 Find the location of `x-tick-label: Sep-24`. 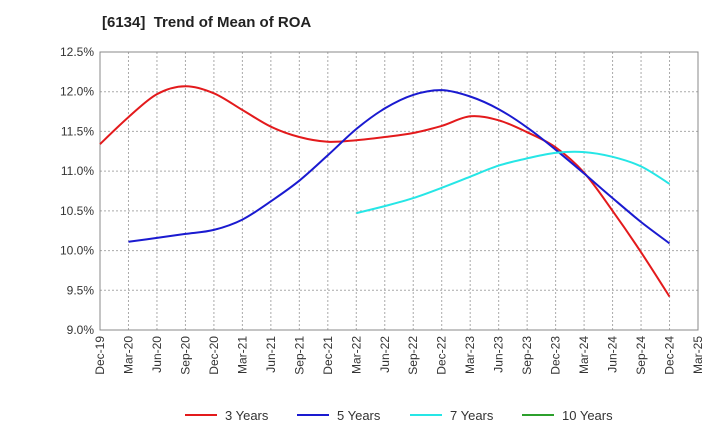

x-tick-label: Sep-24 is located at coordinates (641, 355).